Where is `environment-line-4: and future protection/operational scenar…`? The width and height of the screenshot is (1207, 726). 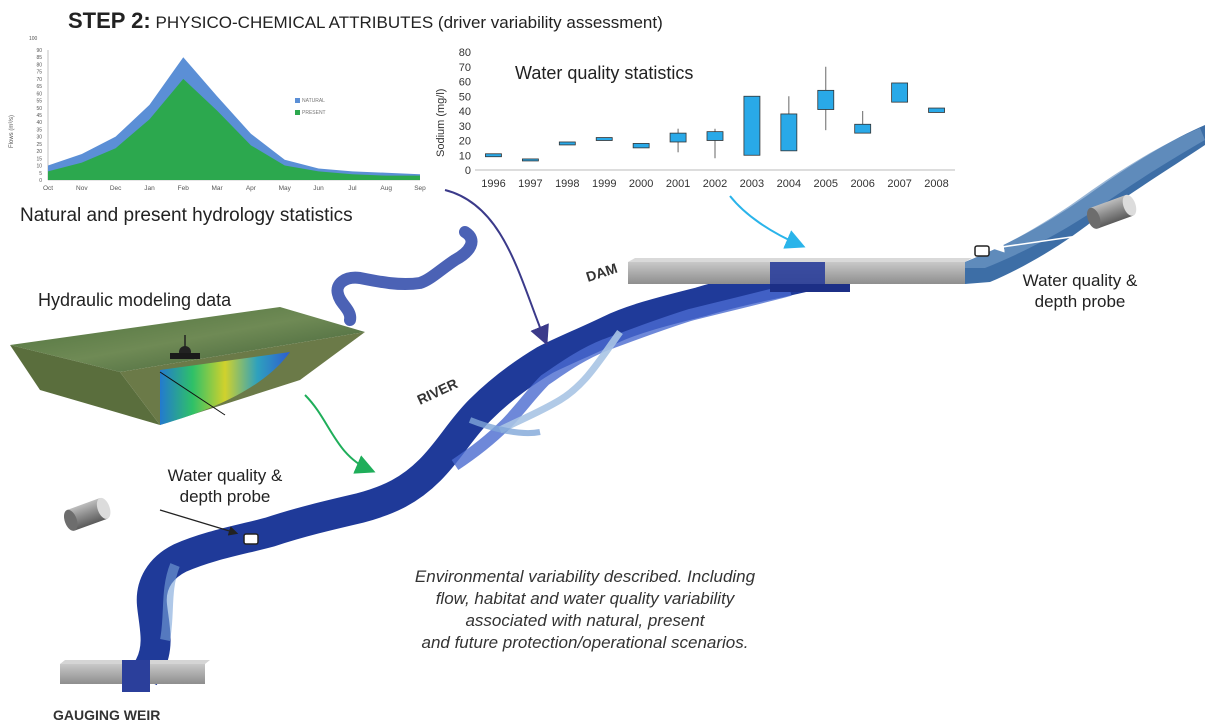
environment-line-4: and future protection/operational scenar… is located at coordinates (585, 643).